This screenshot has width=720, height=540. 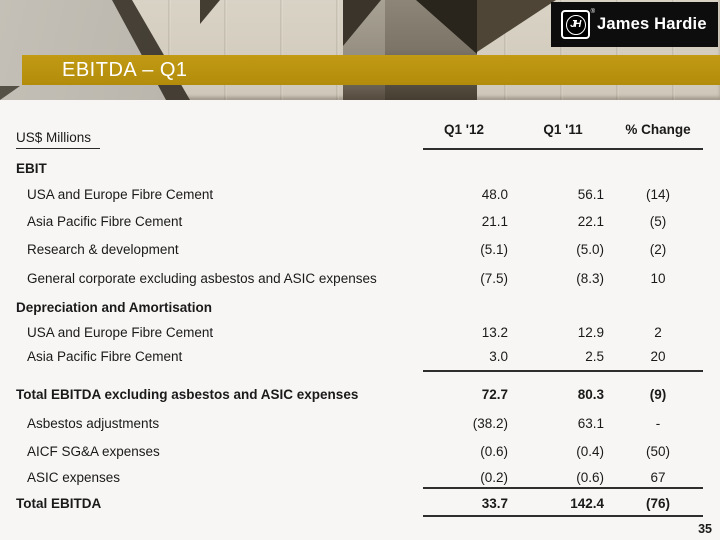 I want to click on jh-monogram-letters: JH, so click(x=575, y=24).